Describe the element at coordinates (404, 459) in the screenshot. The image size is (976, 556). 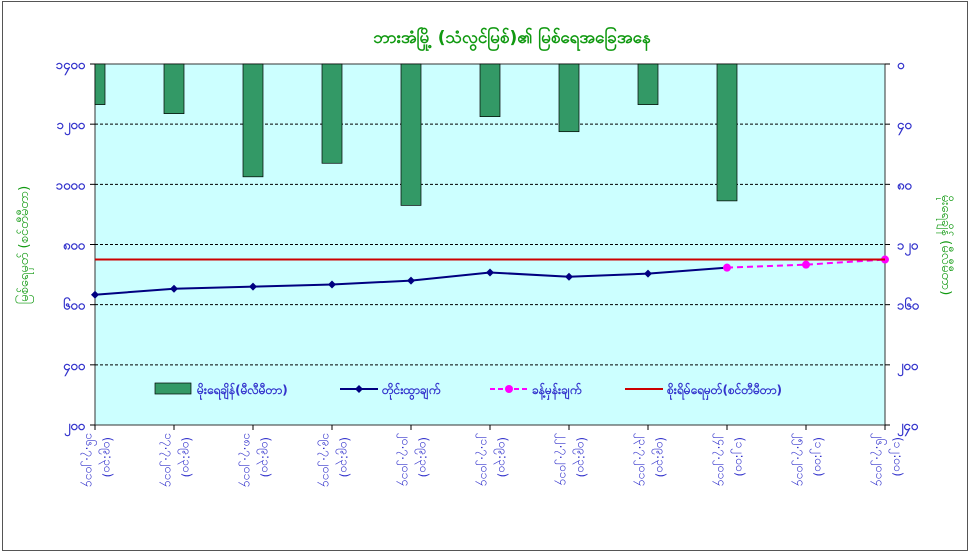
I see `x-tick-date: ၂၀.၇.၂၀၁၄` at that location.